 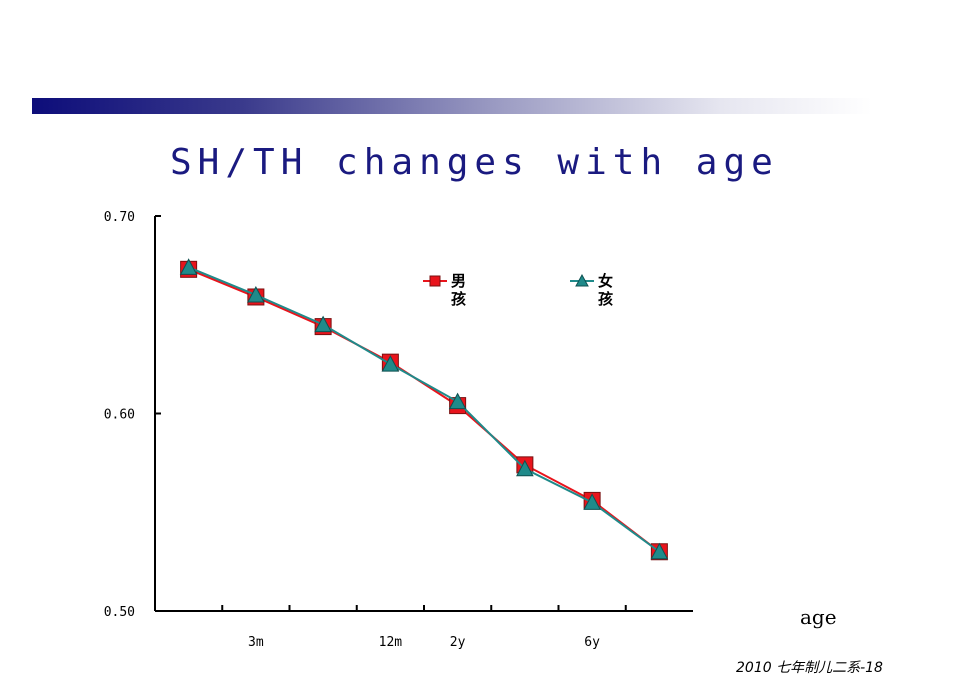 I want to click on y-tick-label: 0.50, so click(x=119, y=612).